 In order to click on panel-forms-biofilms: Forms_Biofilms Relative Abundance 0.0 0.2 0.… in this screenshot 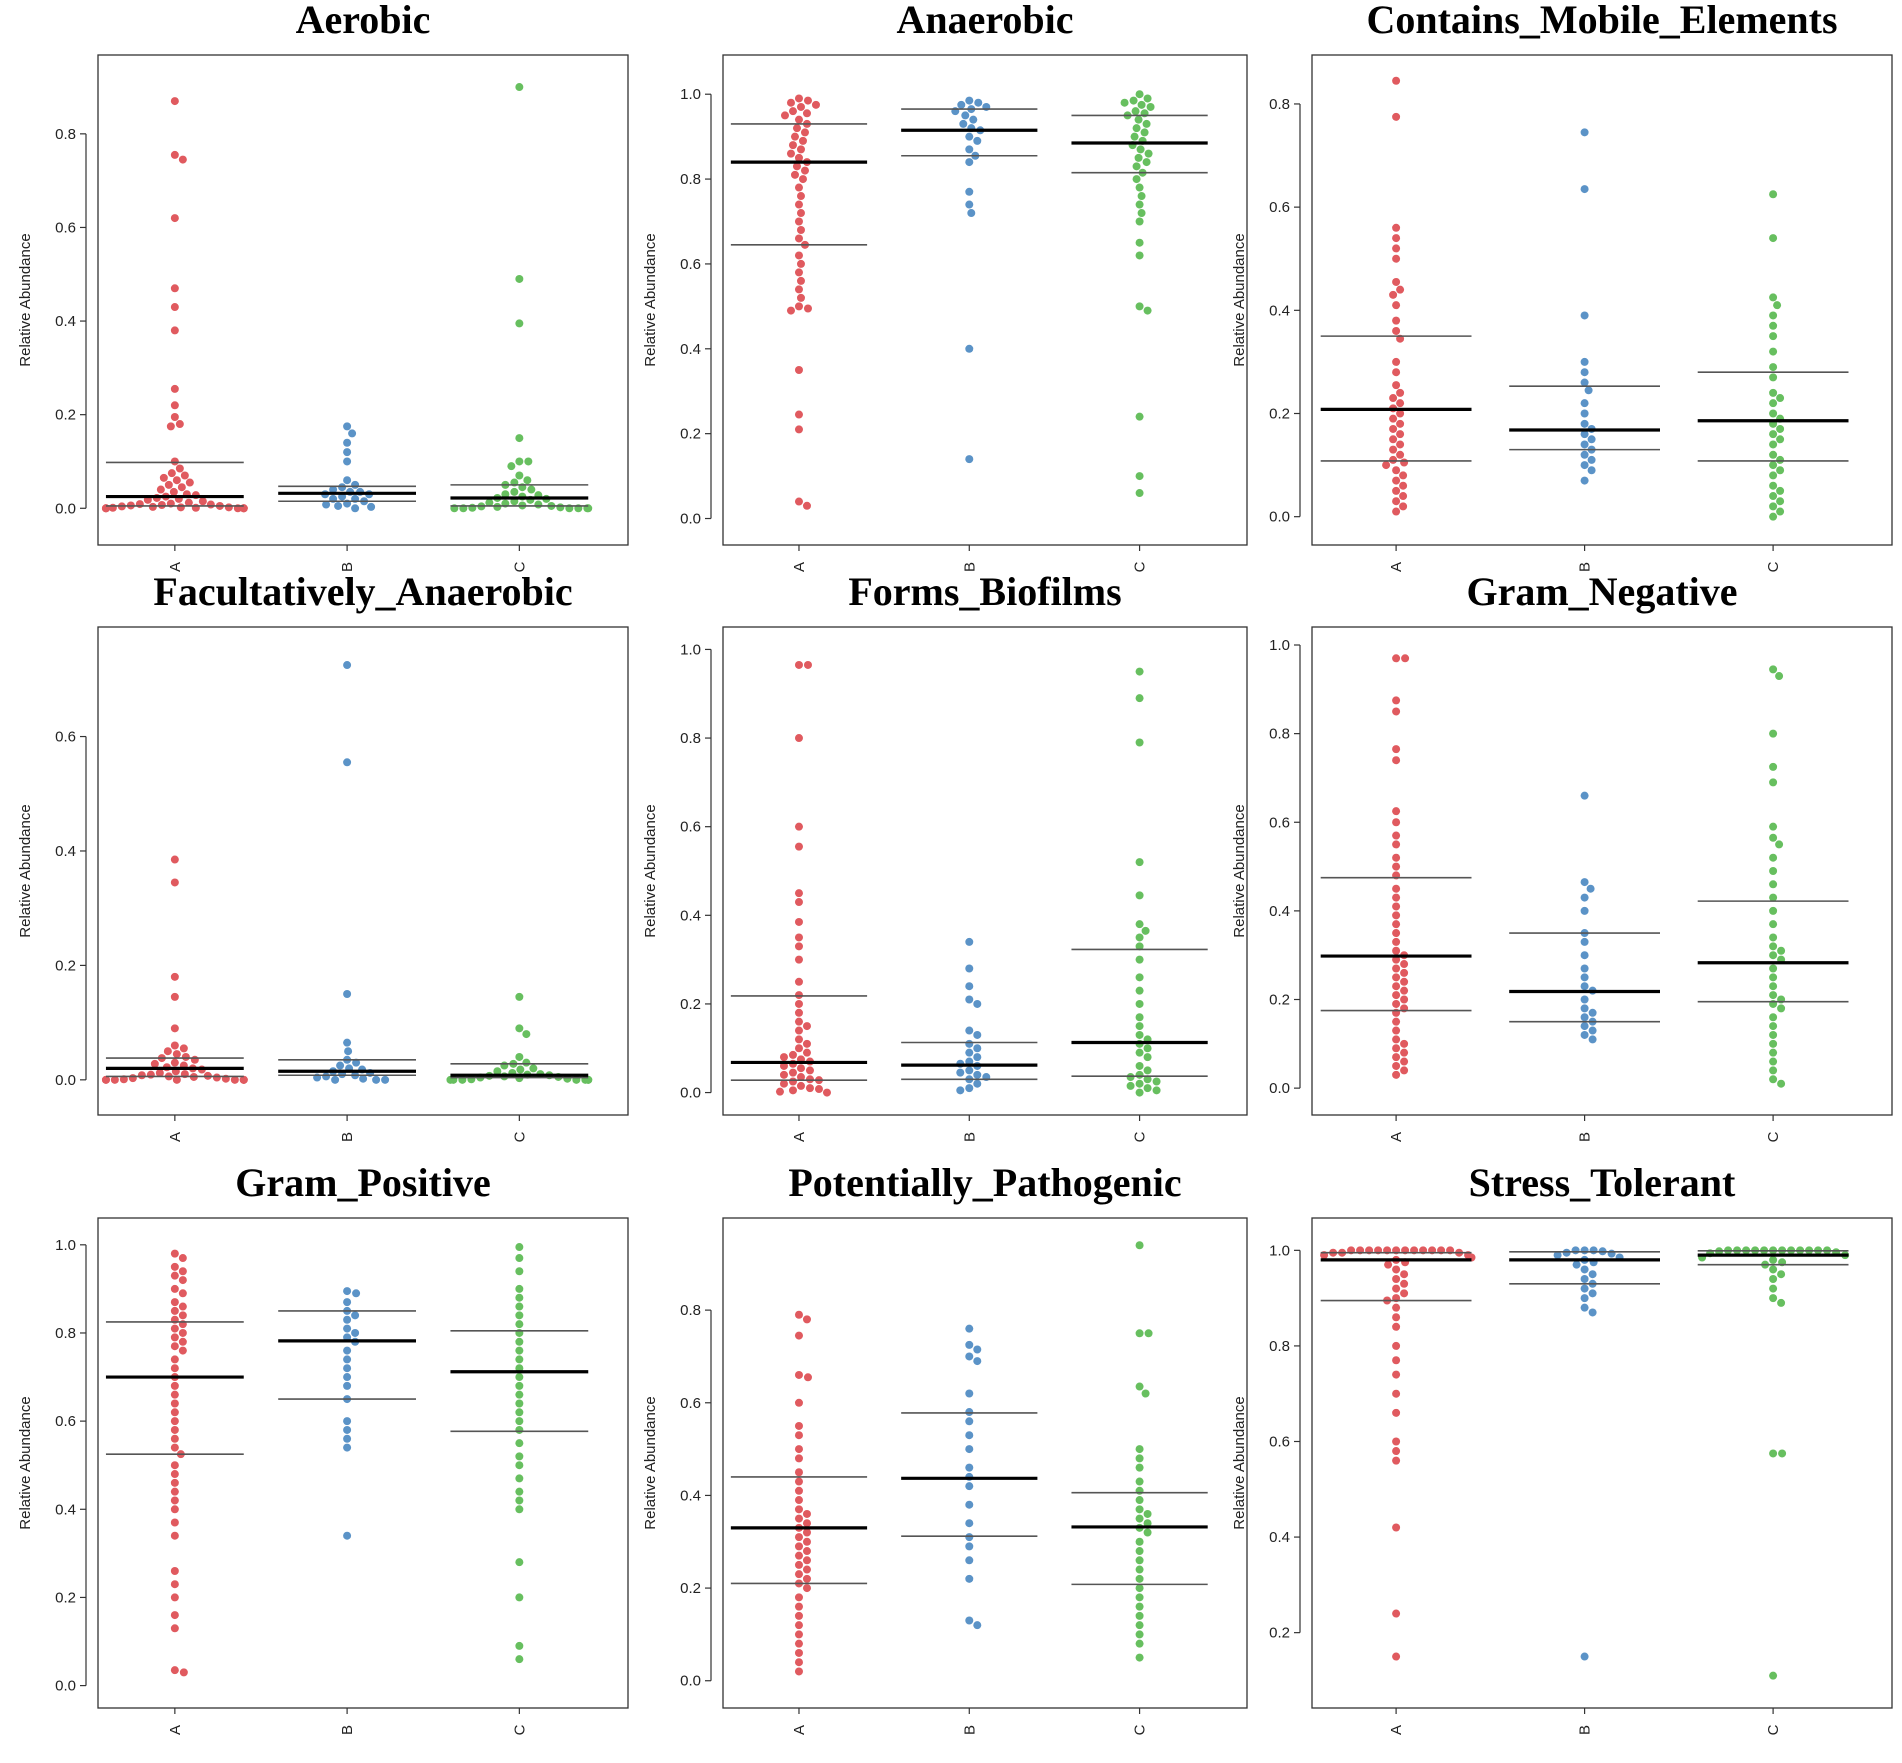, I will do `click(945, 869)`.